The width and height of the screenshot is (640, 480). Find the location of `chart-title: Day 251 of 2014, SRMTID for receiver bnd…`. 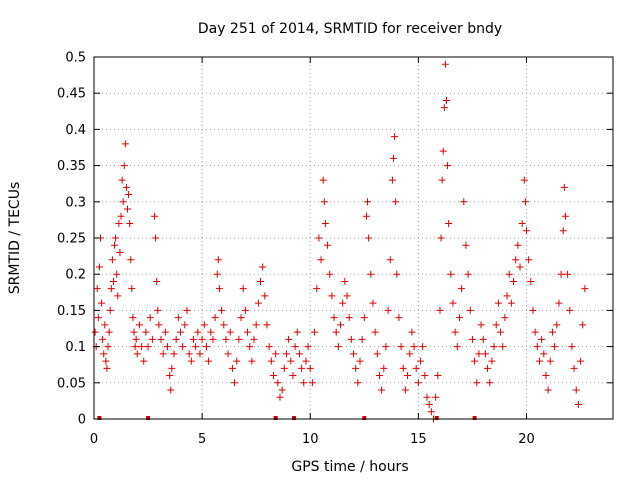

chart-title: Day 251 of 2014, SRMTID for receiver bnd… is located at coordinates (350, 29).